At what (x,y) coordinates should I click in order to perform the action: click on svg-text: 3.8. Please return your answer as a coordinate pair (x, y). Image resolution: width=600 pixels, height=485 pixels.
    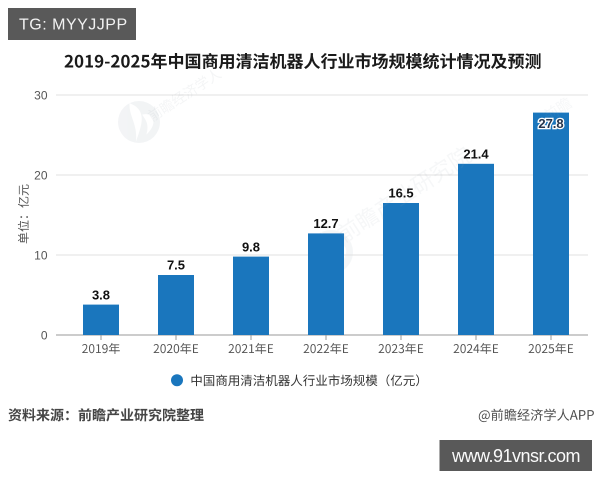
    Looking at the image, I should click on (101, 294).